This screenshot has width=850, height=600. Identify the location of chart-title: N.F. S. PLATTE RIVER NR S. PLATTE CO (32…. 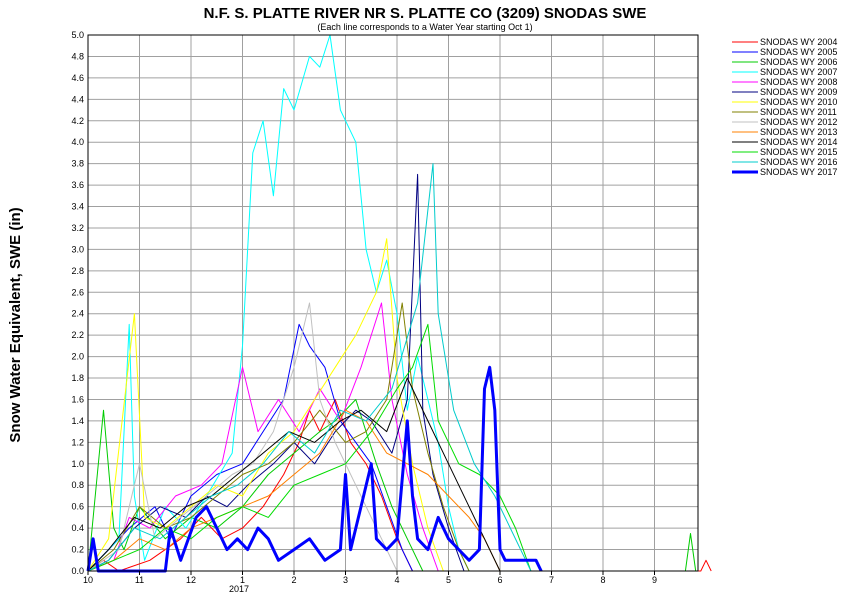
(425, 13).